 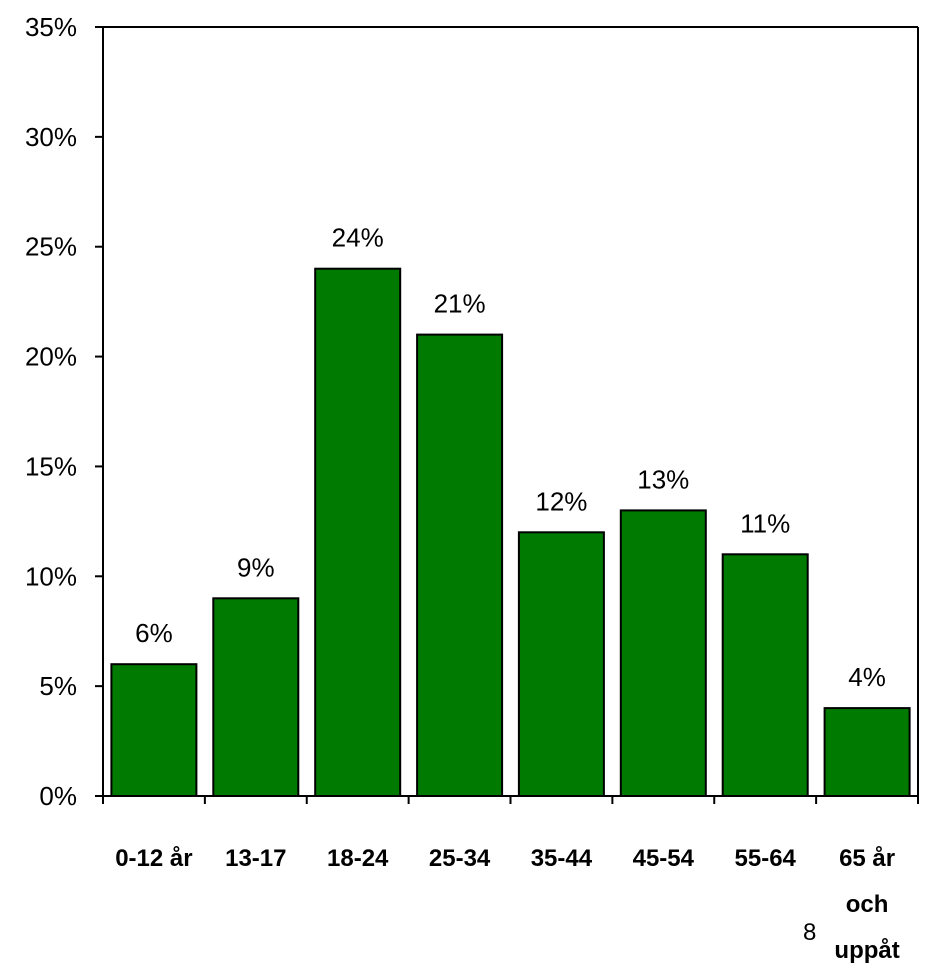 What do you see at coordinates (562, 858) in the screenshot?
I see `x-tick-label-5: 35-44` at bounding box center [562, 858].